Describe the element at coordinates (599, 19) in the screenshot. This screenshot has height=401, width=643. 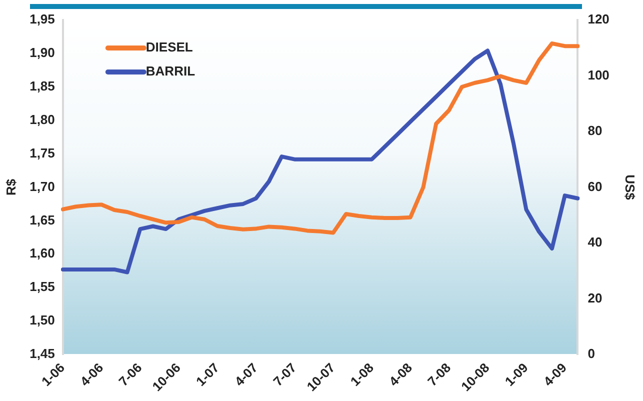
I see `y2-tick-label: 120` at that location.